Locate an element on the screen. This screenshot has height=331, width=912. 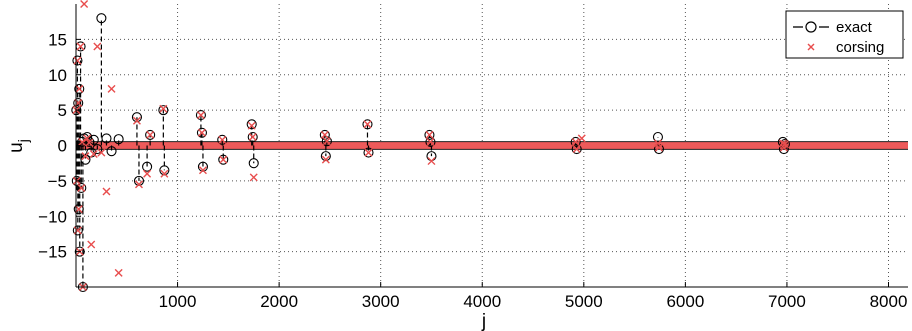
y-tick-label-6: 15 is located at coordinates (57, 39).